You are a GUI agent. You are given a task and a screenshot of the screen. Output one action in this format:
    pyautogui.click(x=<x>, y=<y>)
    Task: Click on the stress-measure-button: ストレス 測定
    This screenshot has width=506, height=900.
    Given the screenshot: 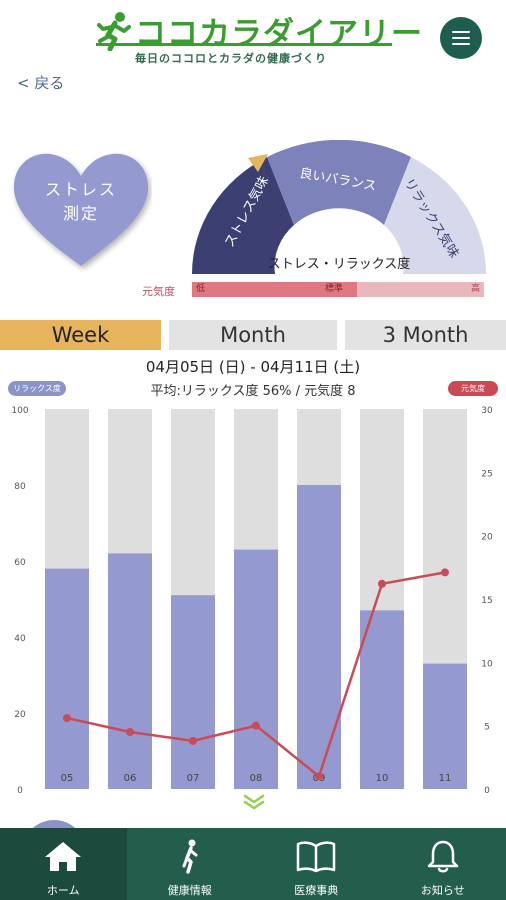 What is the action you would take?
    pyautogui.click(x=81, y=211)
    